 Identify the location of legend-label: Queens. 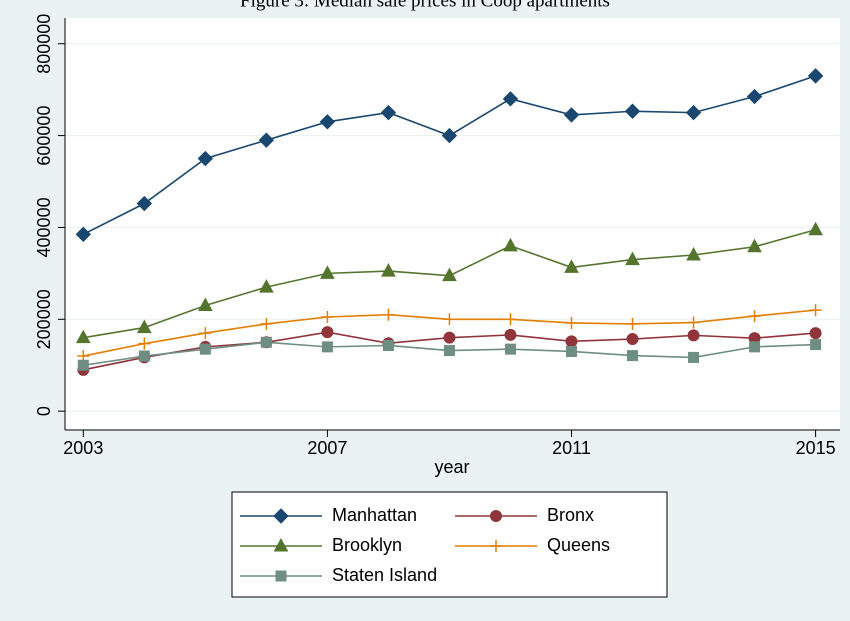
(578, 545).